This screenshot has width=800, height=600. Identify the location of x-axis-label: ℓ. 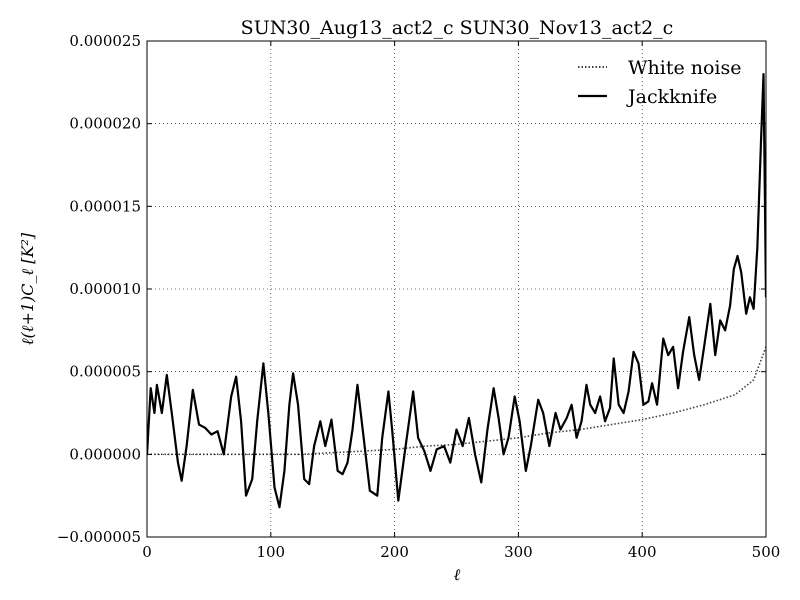
(457, 574).